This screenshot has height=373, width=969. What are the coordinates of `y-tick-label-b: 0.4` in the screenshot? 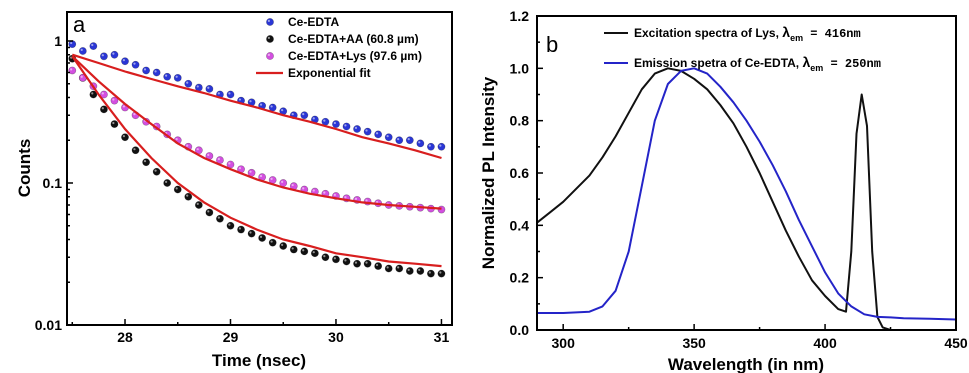 It's located at (520, 225).